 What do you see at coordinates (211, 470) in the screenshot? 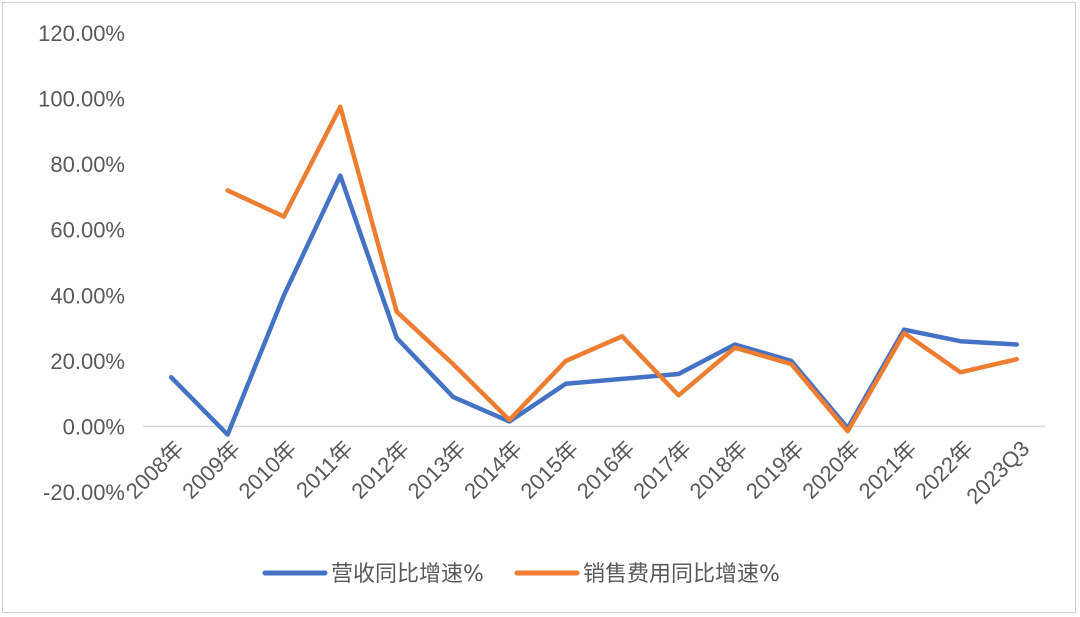
I see `x-tick-label: 2009年` at bounding box center [211, 470].